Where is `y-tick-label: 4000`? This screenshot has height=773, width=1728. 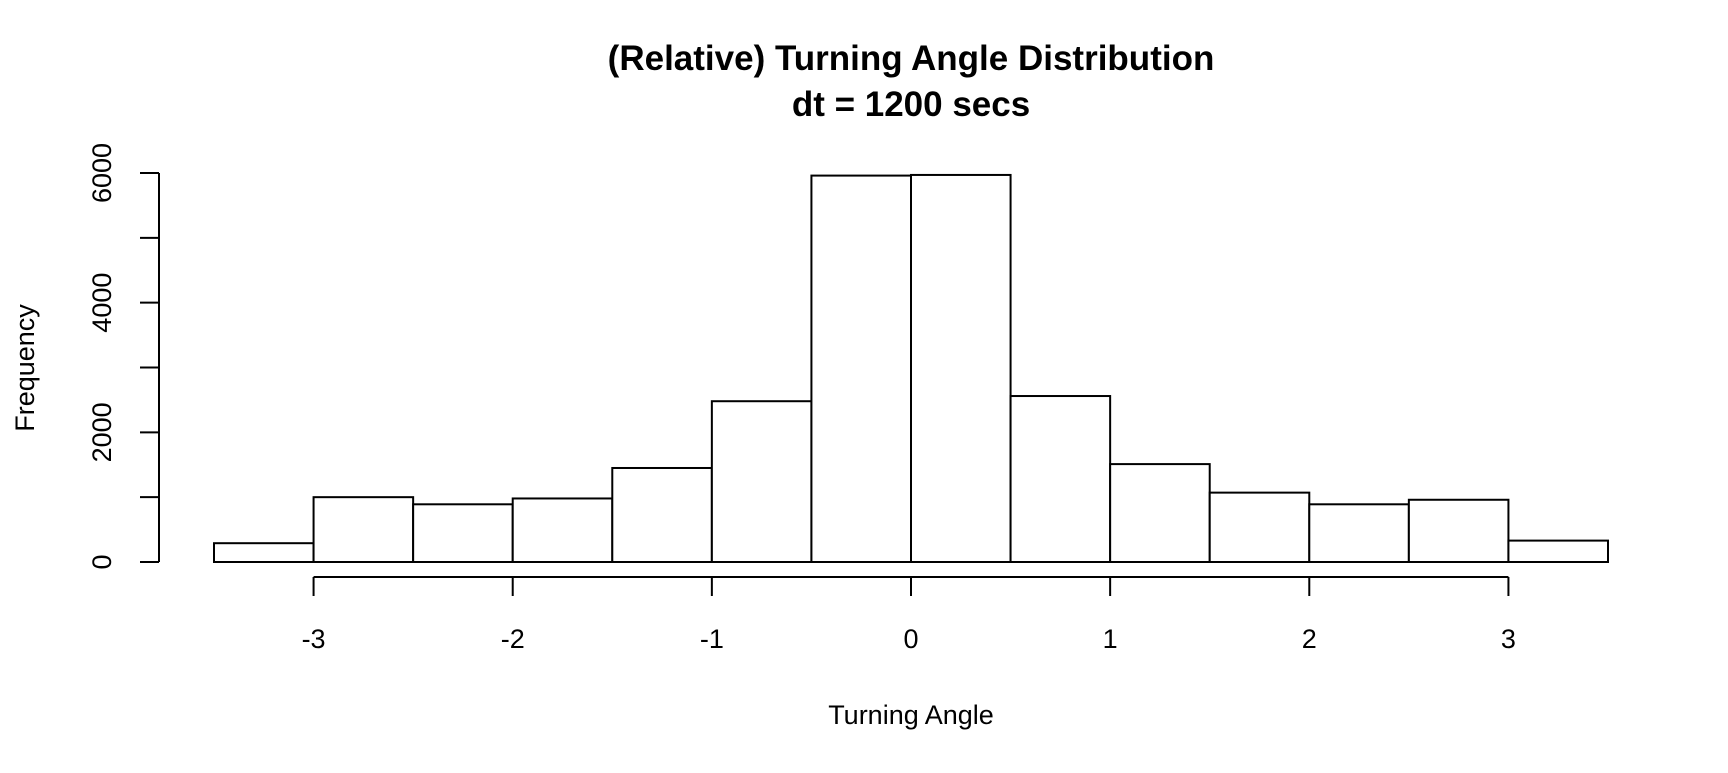
y-tick-label: 4000 is located at coordinates (102, 303).